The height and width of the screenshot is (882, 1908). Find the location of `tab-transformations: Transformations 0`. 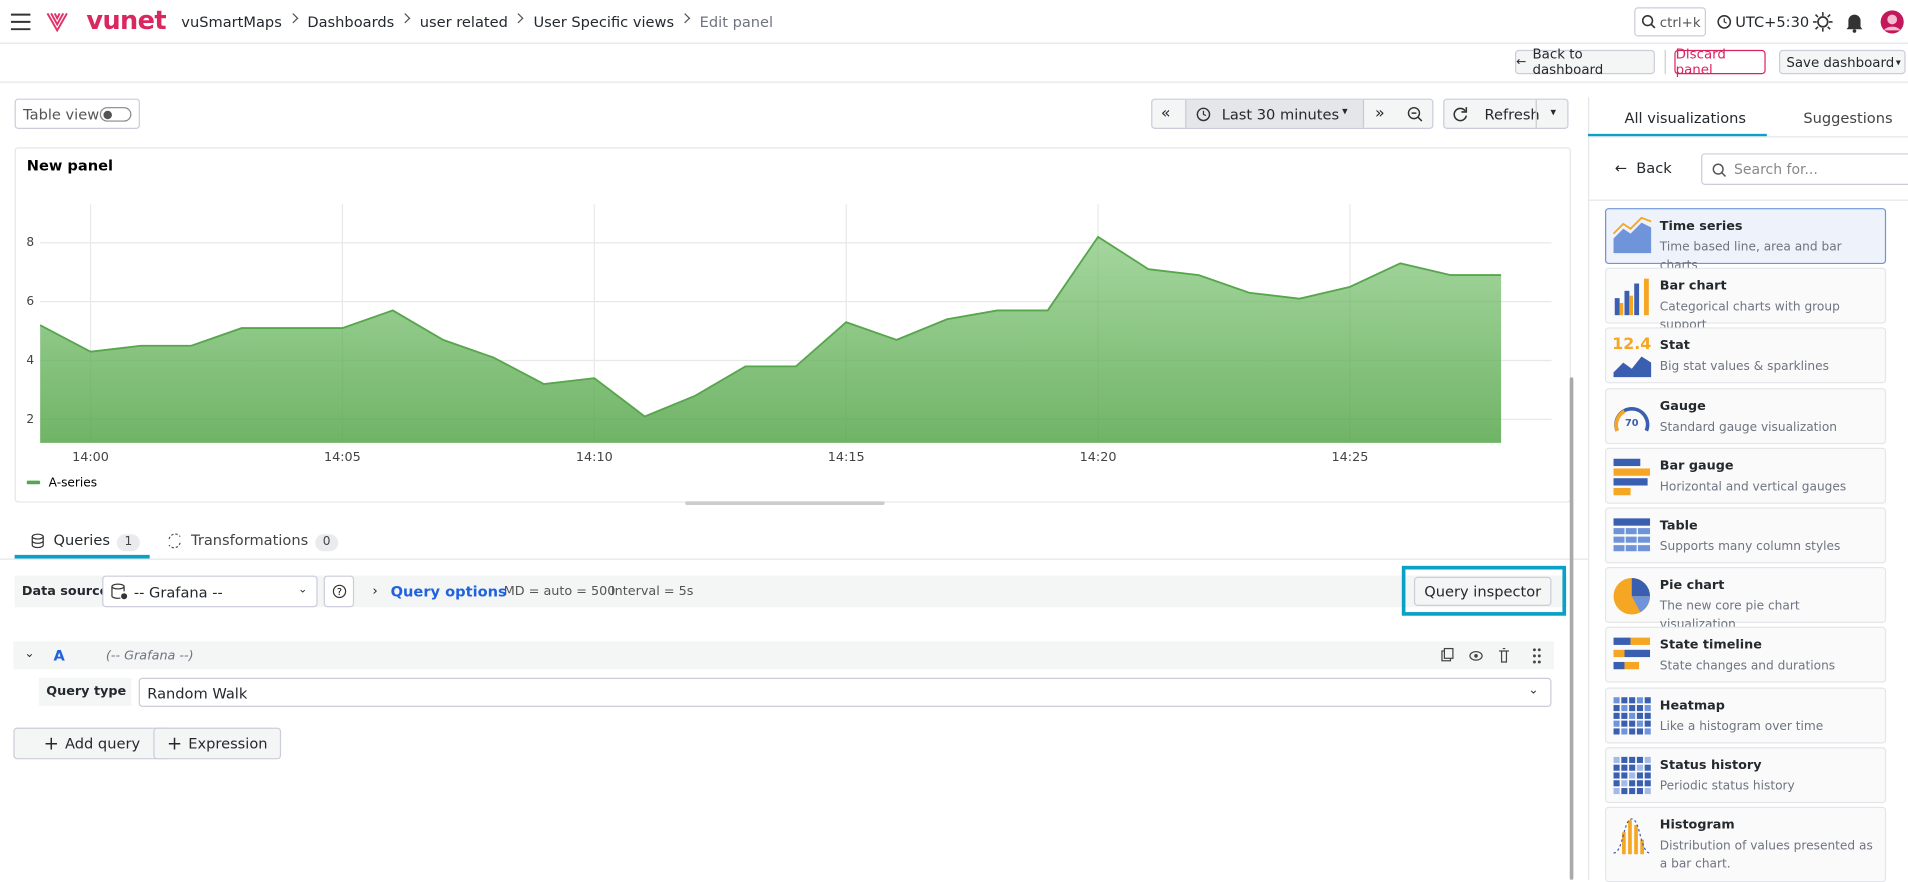

tab-transformations: Transformations 0 is located at coordinates (264, 542).